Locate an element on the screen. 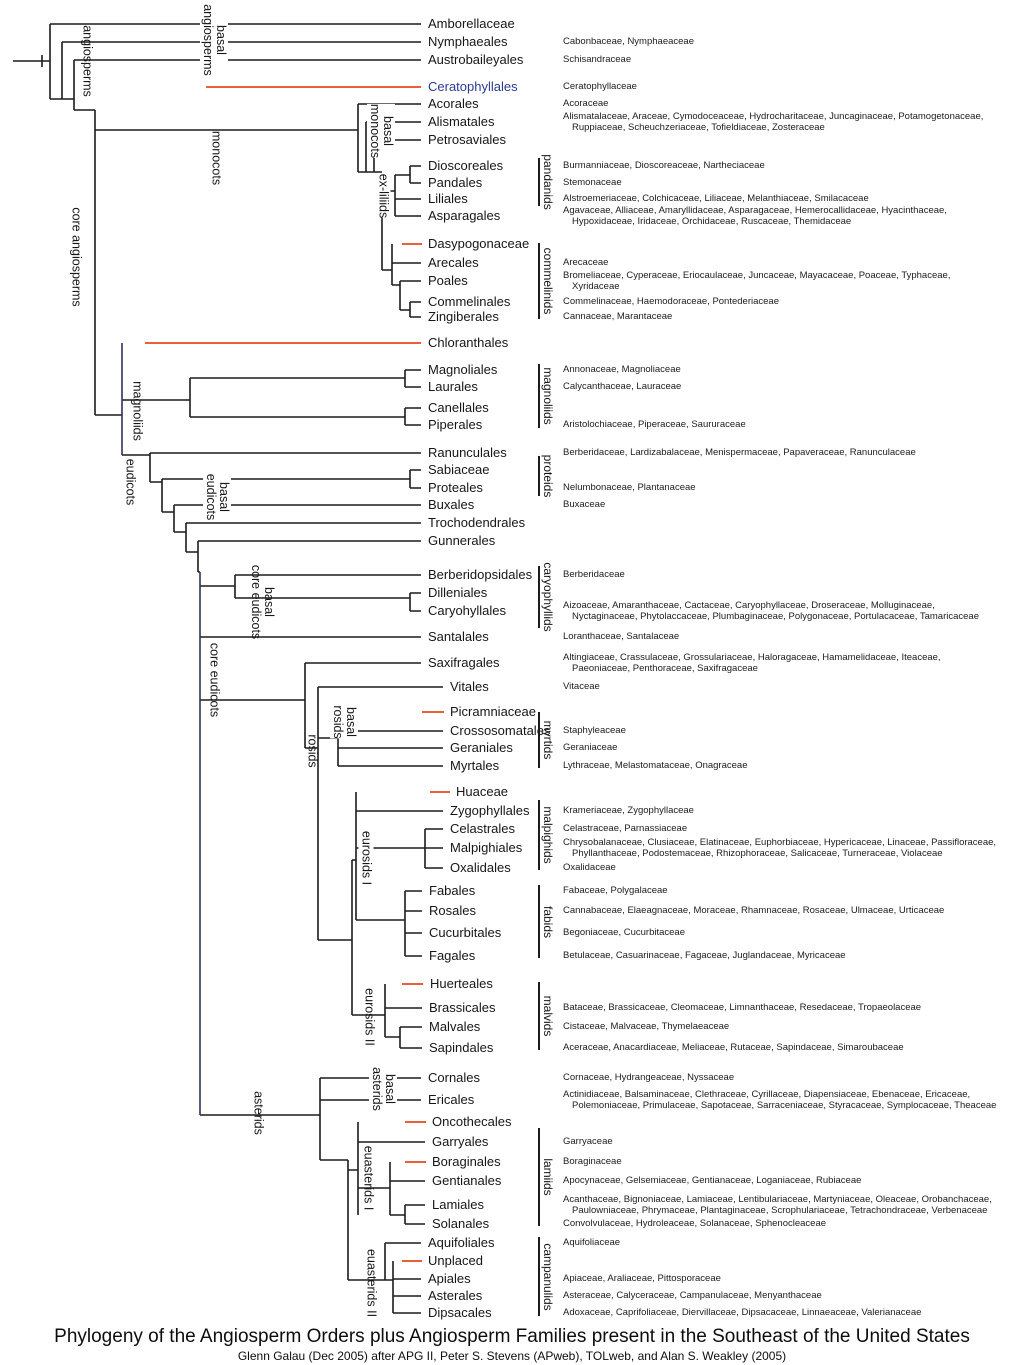  taxon-cucurbitales: Cucurbitales is located at coordinates (465, 932).